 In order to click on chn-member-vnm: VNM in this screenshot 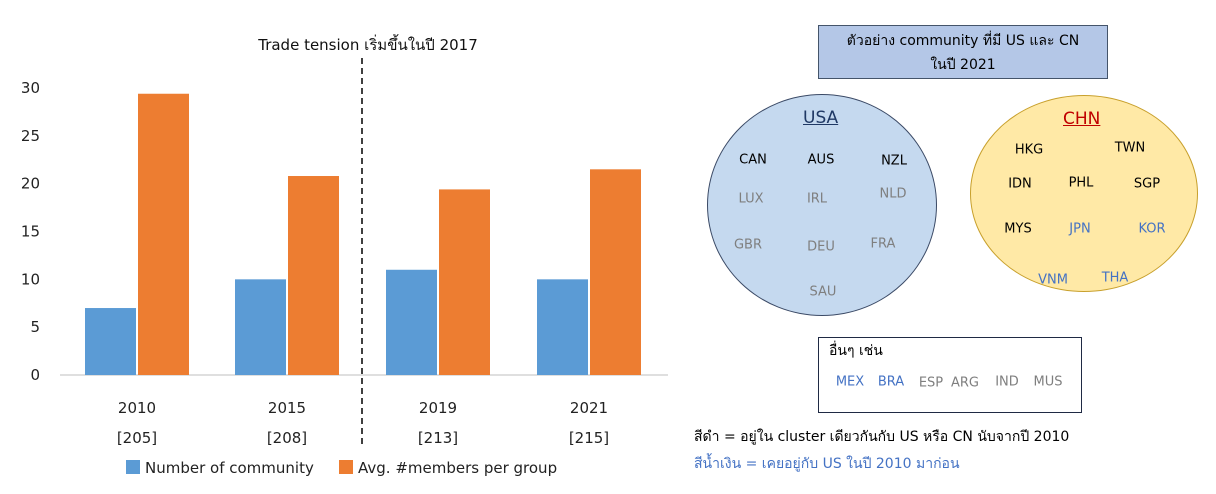, I will do `click(1053, 280)`.